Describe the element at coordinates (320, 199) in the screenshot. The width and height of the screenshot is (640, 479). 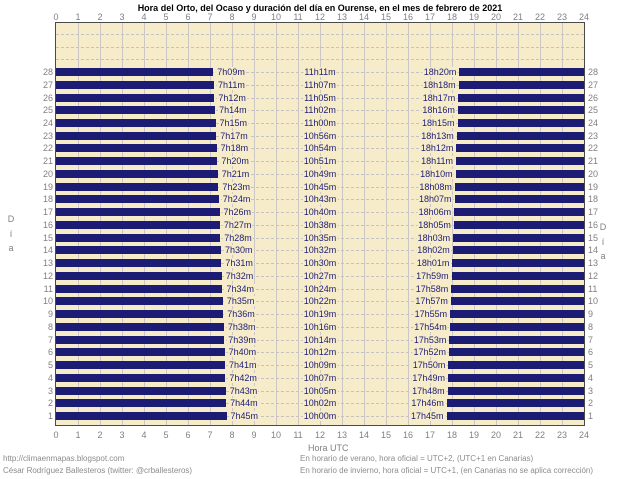
I see `daylight-duration-label: 10h43m` at that location.